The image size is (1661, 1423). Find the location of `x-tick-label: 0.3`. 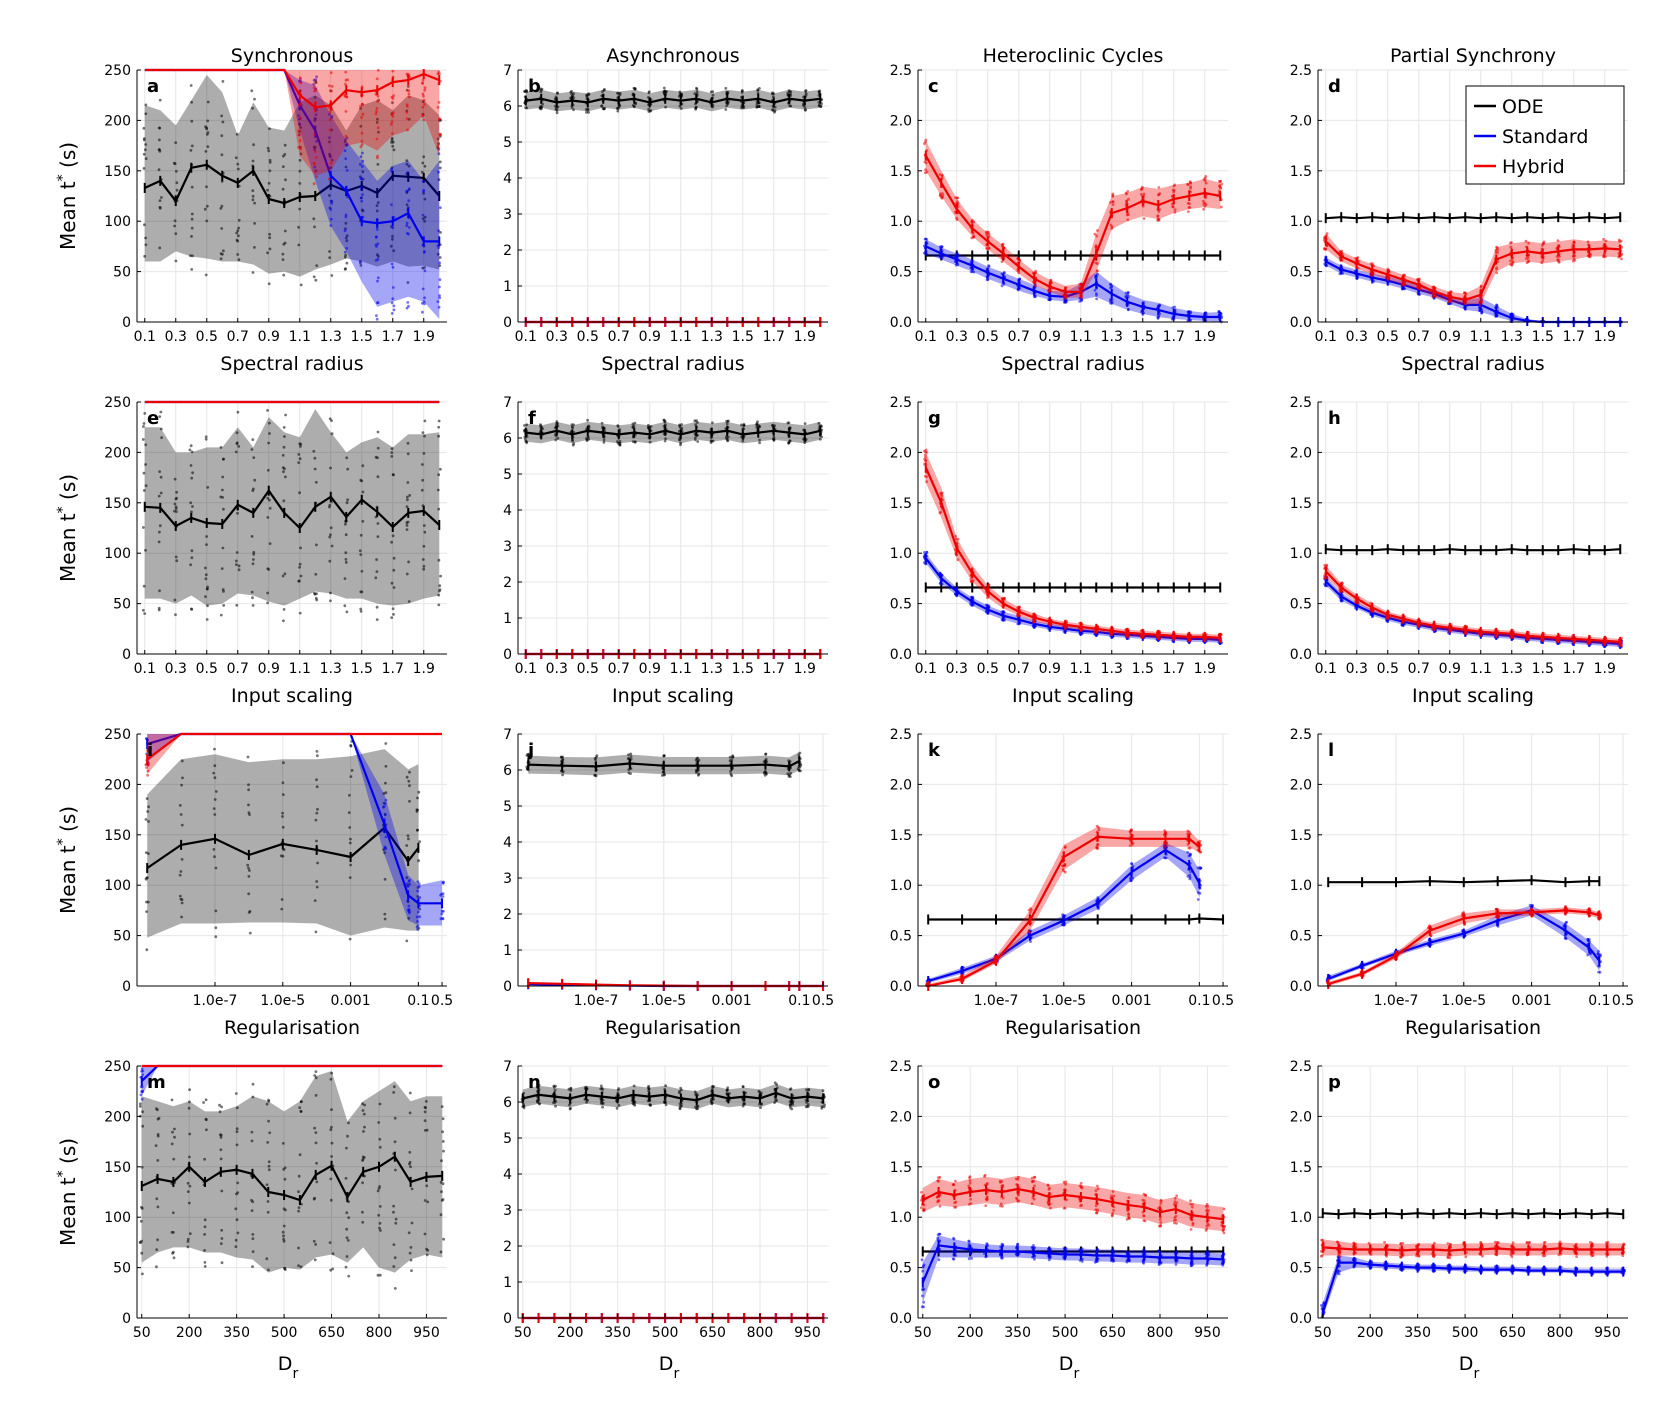

x-tick-label: 0.3 is located at coordinates (957, 669).